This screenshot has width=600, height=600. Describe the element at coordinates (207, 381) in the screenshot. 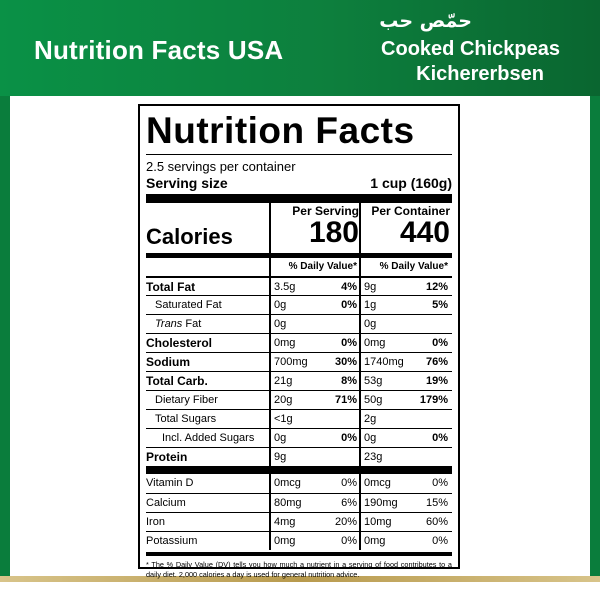

I see `nutrient-name: Total Carb.` at that location.